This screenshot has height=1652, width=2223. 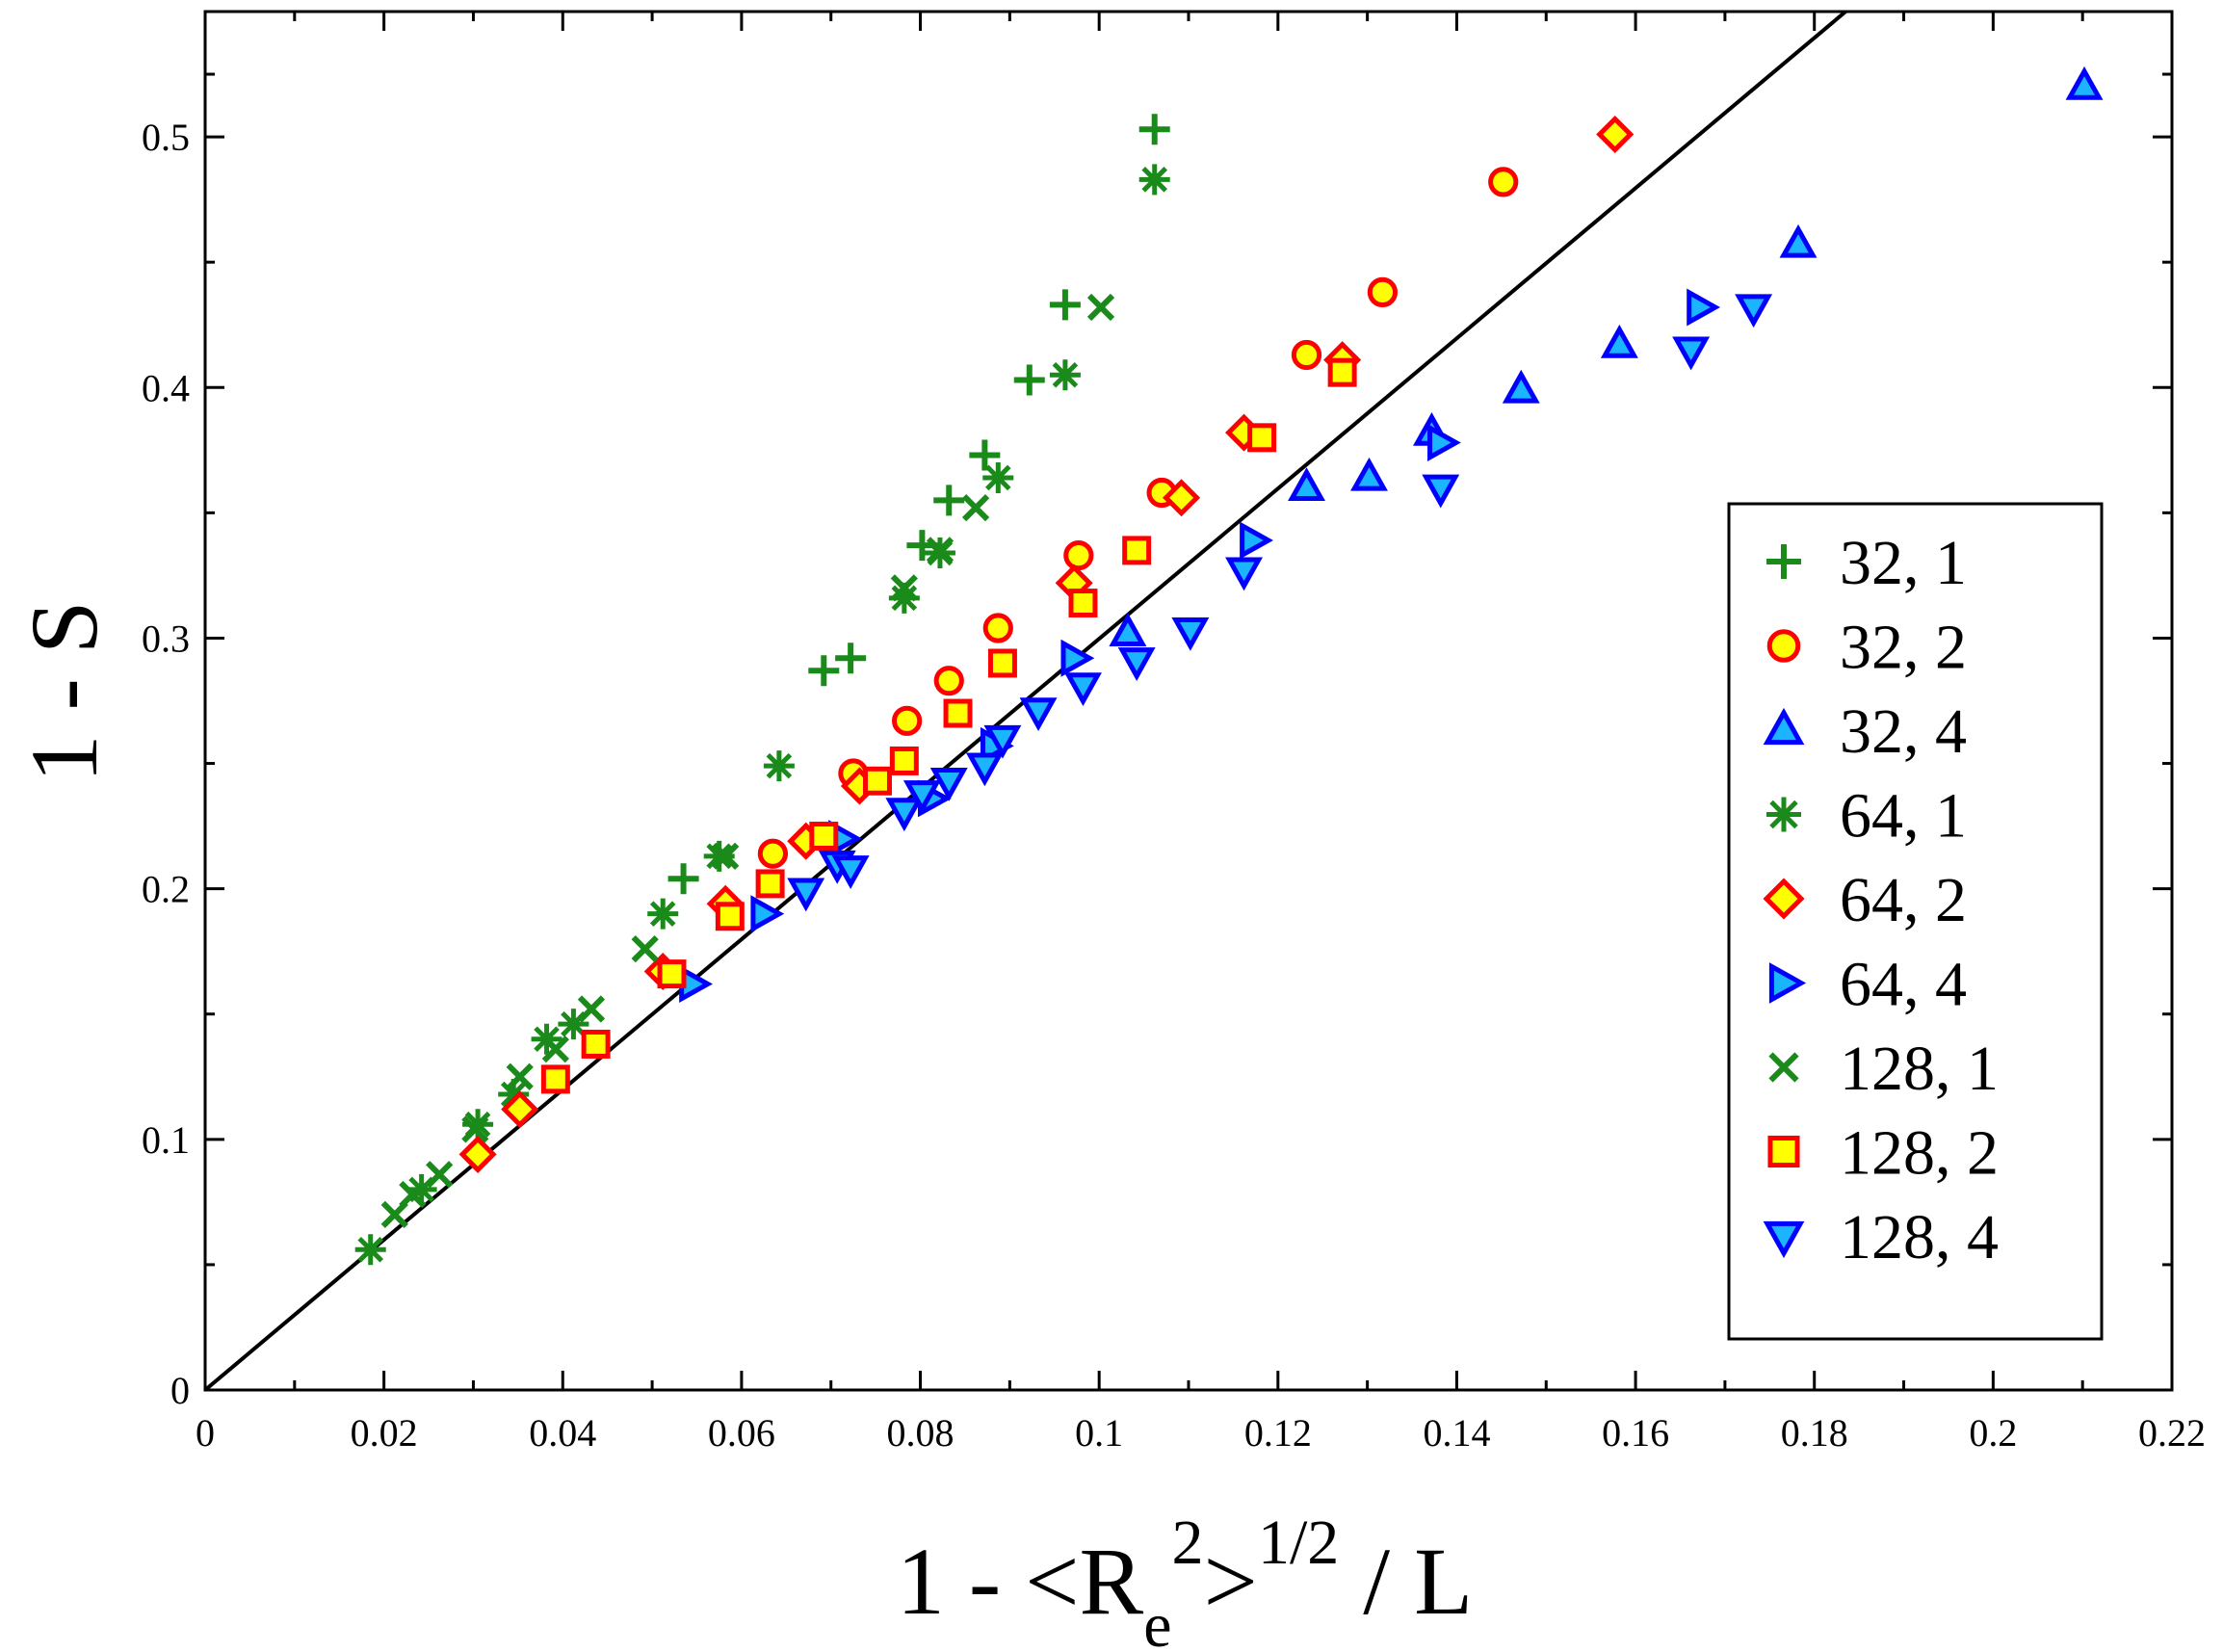 What do you see at coordinates (166, 387) in the screenshot?
I see `y-tick-label: 0.4` at bounding box center [166, 387].